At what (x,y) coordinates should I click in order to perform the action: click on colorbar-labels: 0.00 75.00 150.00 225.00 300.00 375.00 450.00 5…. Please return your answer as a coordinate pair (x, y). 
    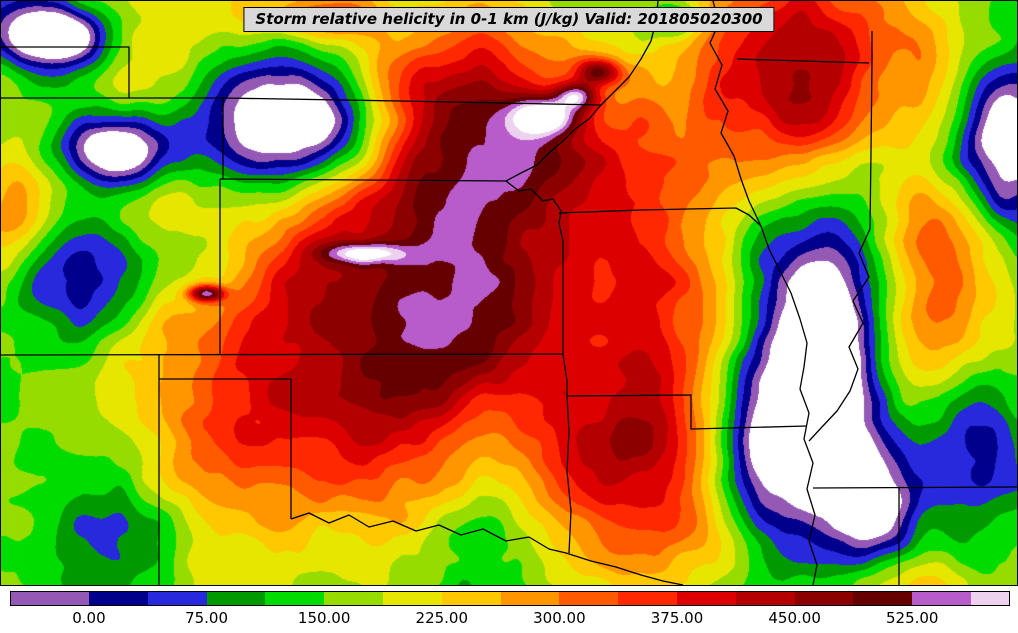
    Looking at the image, I should click on (509, 619).